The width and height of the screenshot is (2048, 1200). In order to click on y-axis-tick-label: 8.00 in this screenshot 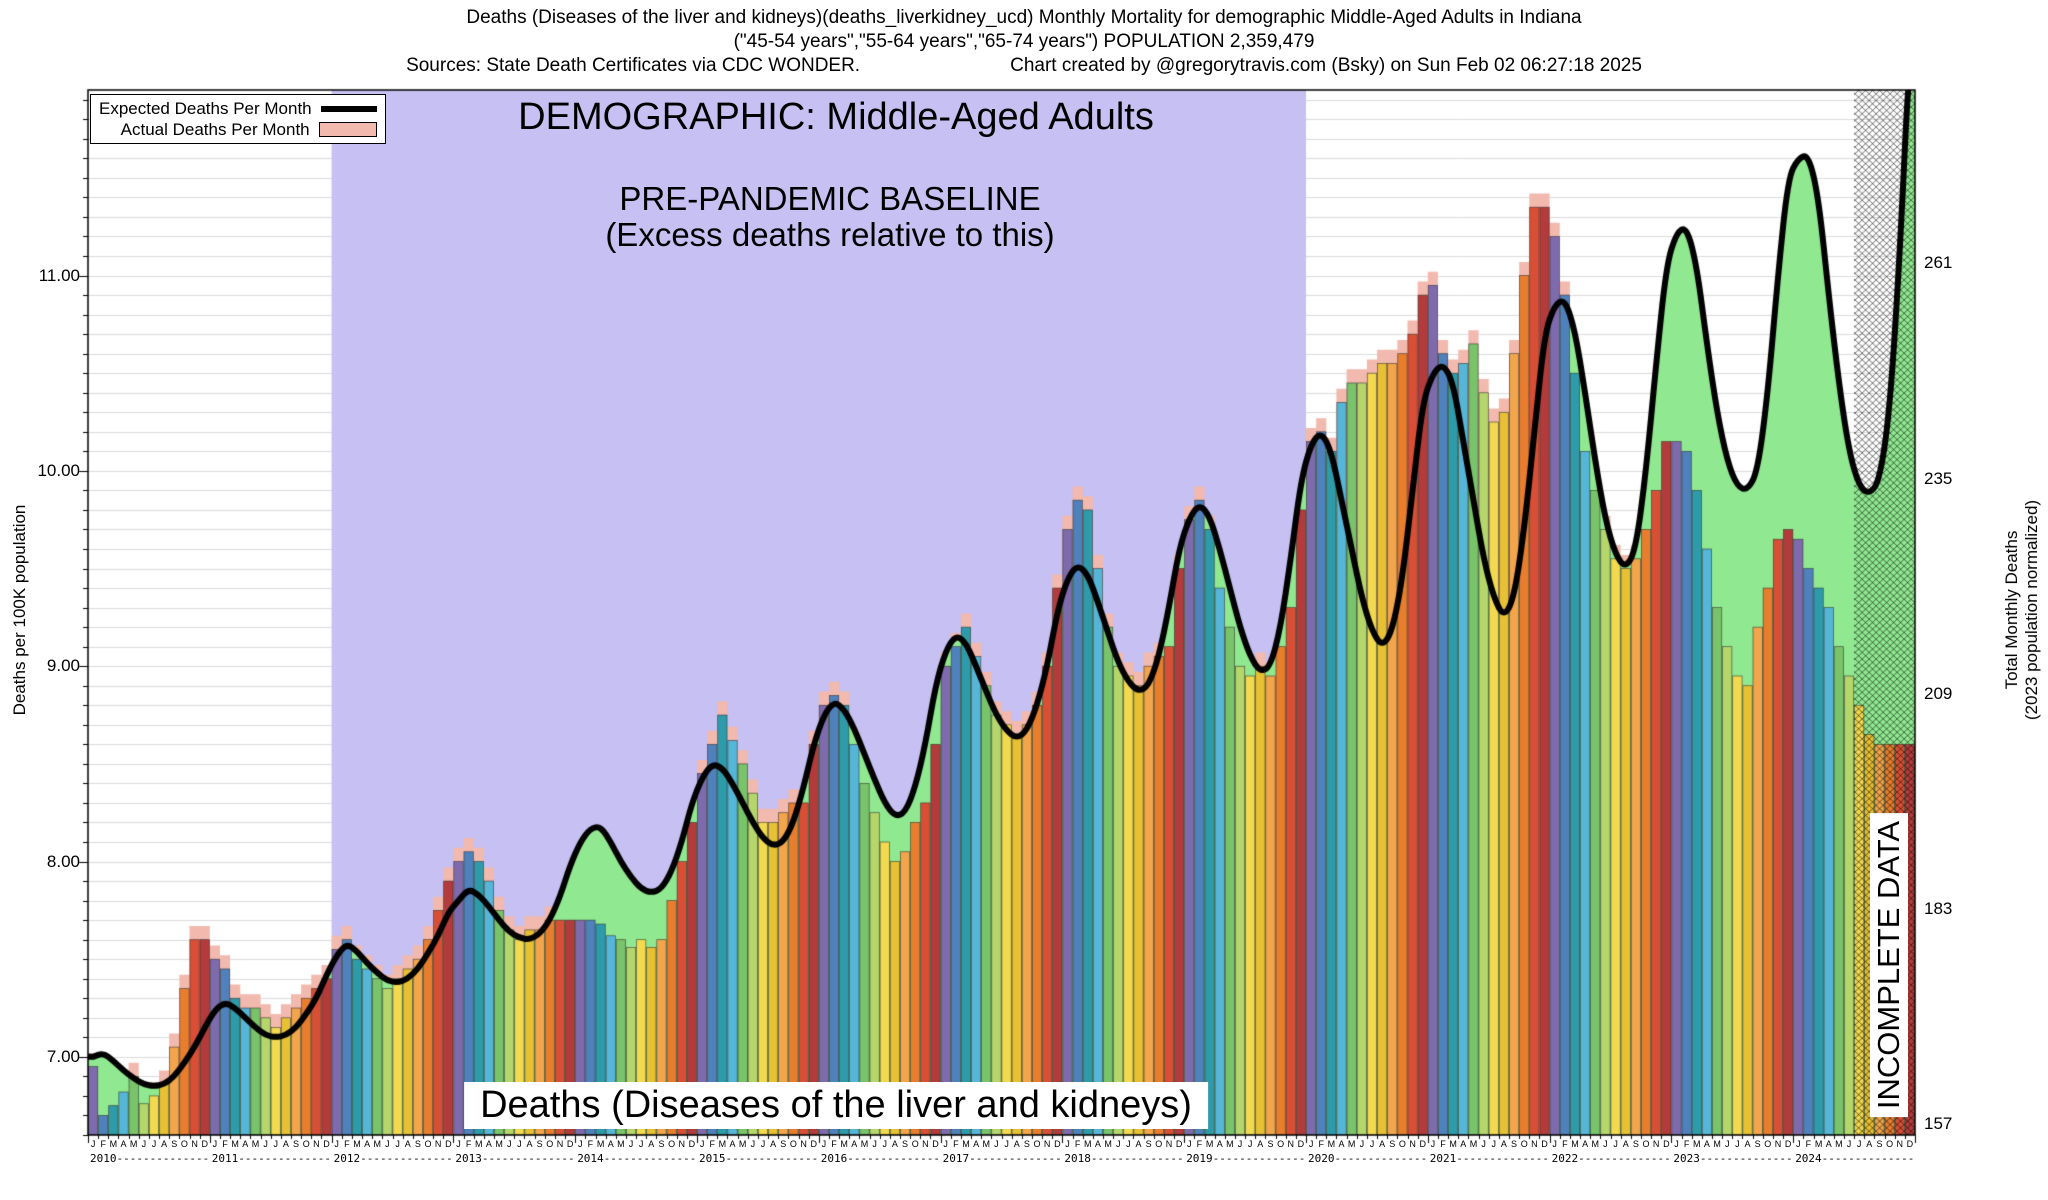, I will do `click(63, 861)`.